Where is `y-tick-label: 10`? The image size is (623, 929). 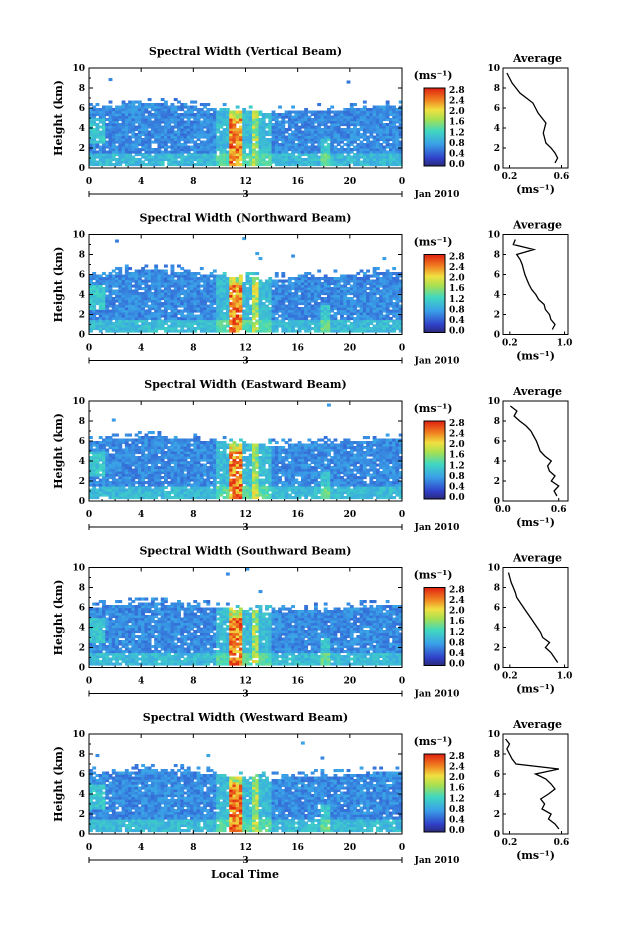
y-tick-label: 10 is located at coordinates (78, 735).